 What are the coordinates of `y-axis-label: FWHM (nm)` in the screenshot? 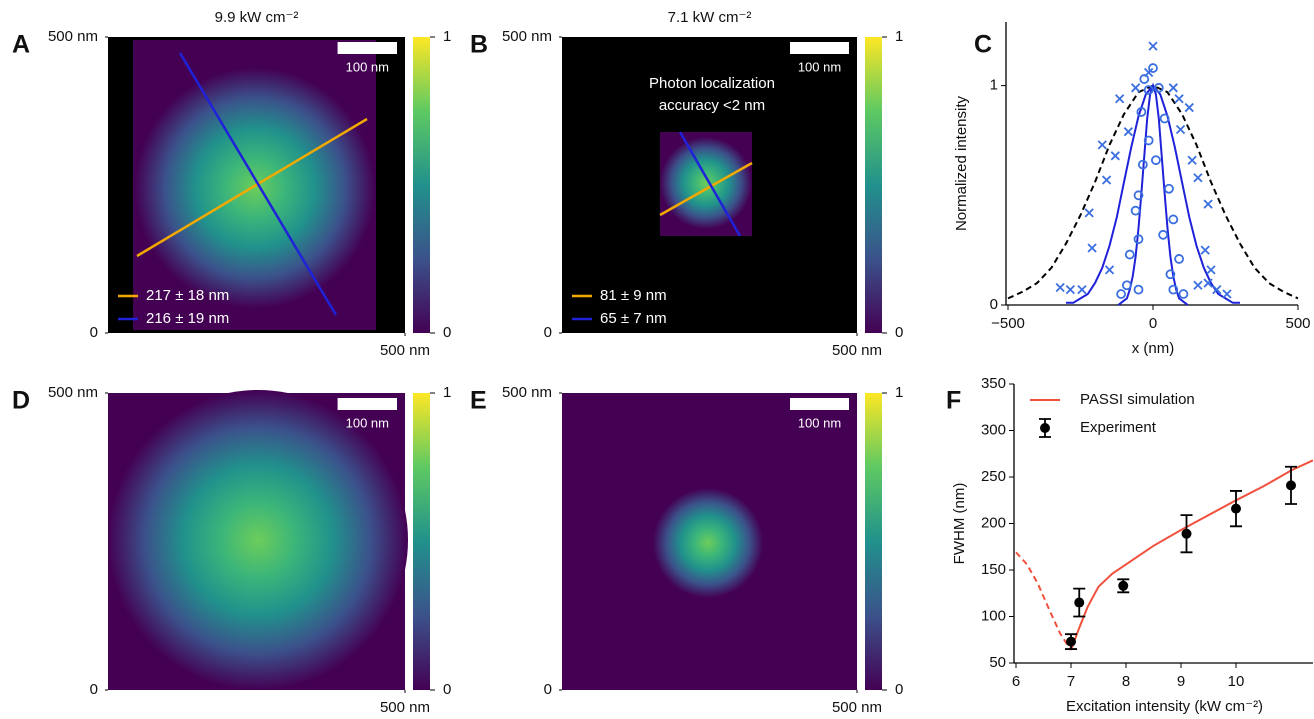 It's located at (959, 524).